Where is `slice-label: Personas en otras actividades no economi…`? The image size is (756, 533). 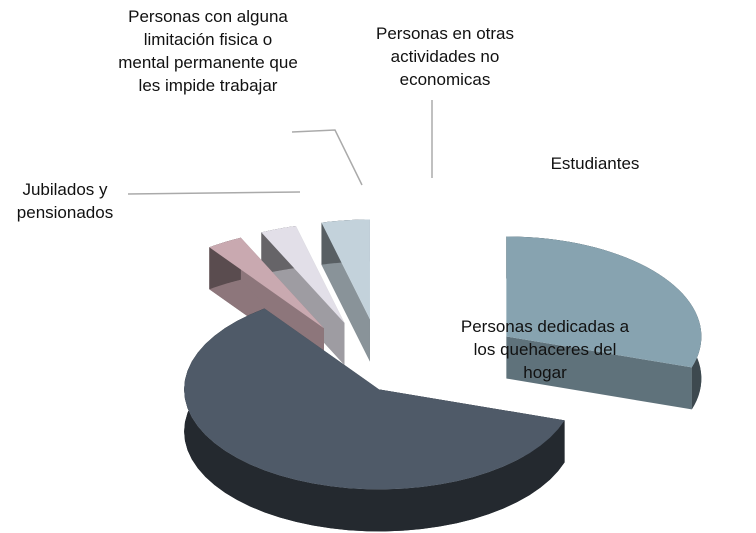 slice-label: Personas en otras actividades no economi… is located at coordinates (445, 56).